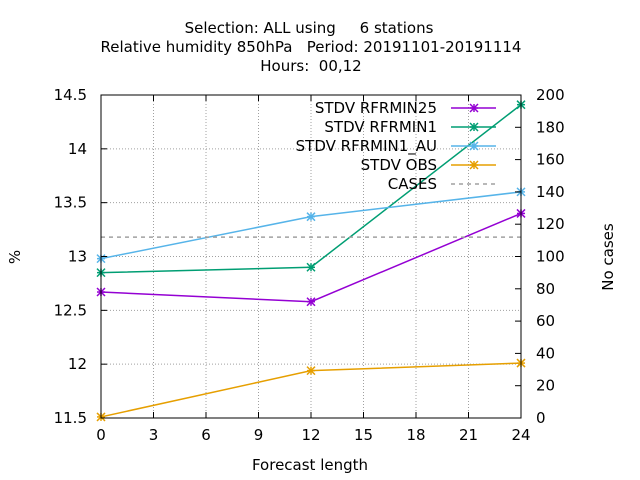  What do you see at coordinates (541, 418) in the screenshot?
I see `y2-tick-label: 0` at bounding box center [541, 418].